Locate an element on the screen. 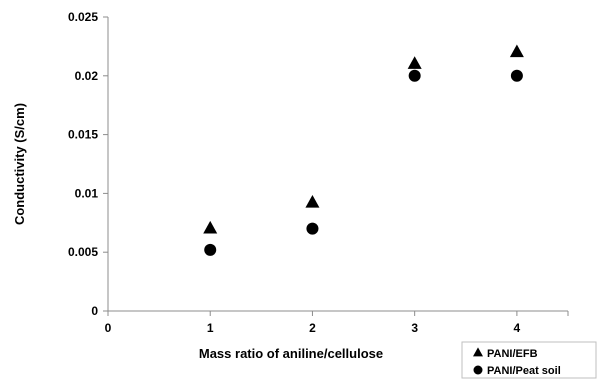 The image size is (599, 379). y-axis-title: Conductivity (S/cm) is located at coordinates (19, 164).